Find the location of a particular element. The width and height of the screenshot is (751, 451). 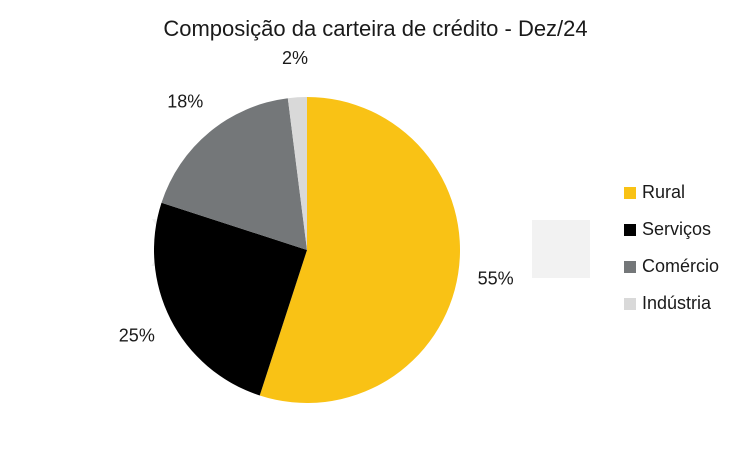

legend-label-rural: Rural is located at coordinates (664, 192).